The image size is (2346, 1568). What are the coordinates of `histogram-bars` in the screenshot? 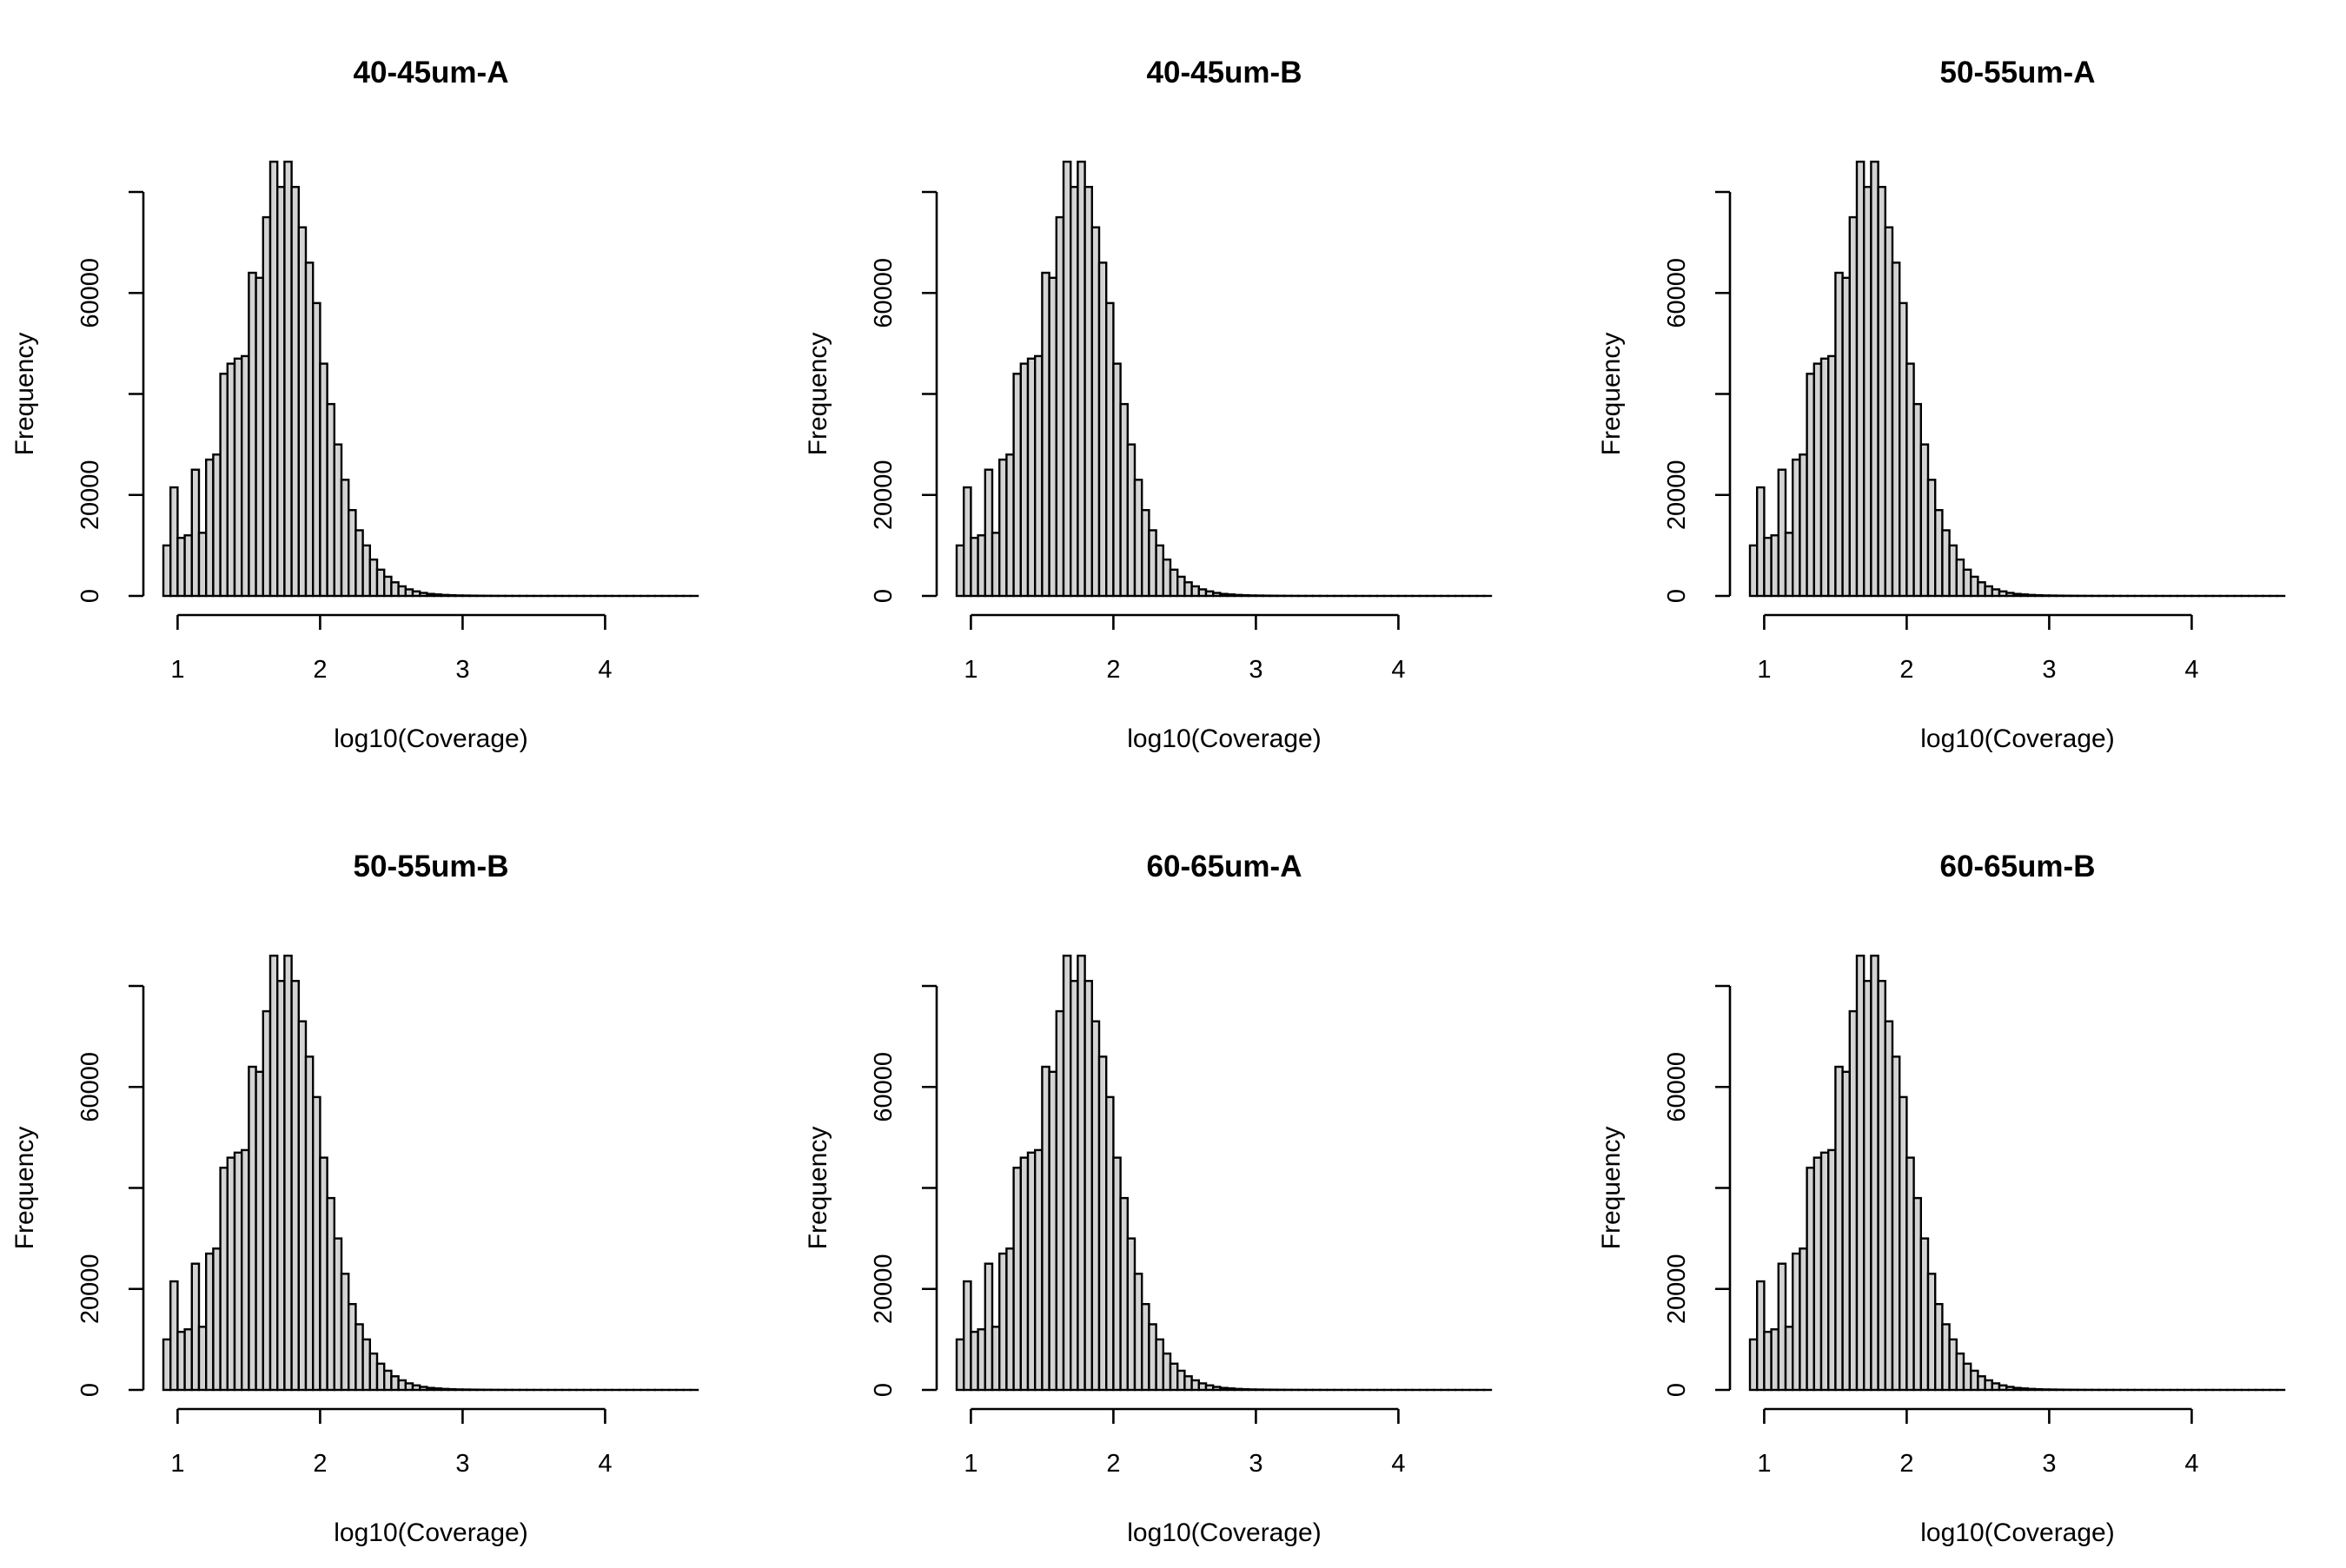 It's located at (430, 1173).